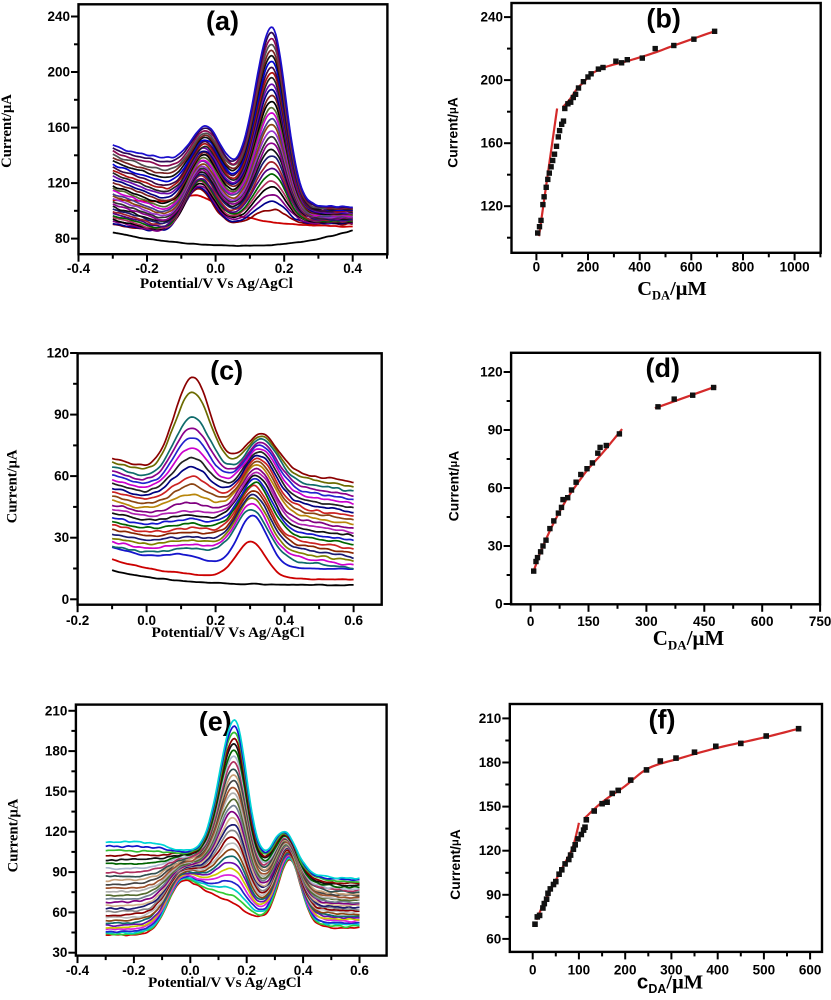  I want to click on svg-text: 80, so click(62, 238).